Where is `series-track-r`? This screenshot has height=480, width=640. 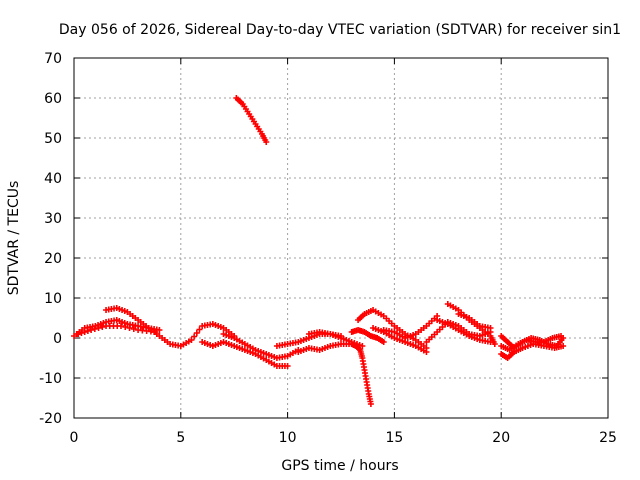 series-track-r is located at coordinates (474, 321).